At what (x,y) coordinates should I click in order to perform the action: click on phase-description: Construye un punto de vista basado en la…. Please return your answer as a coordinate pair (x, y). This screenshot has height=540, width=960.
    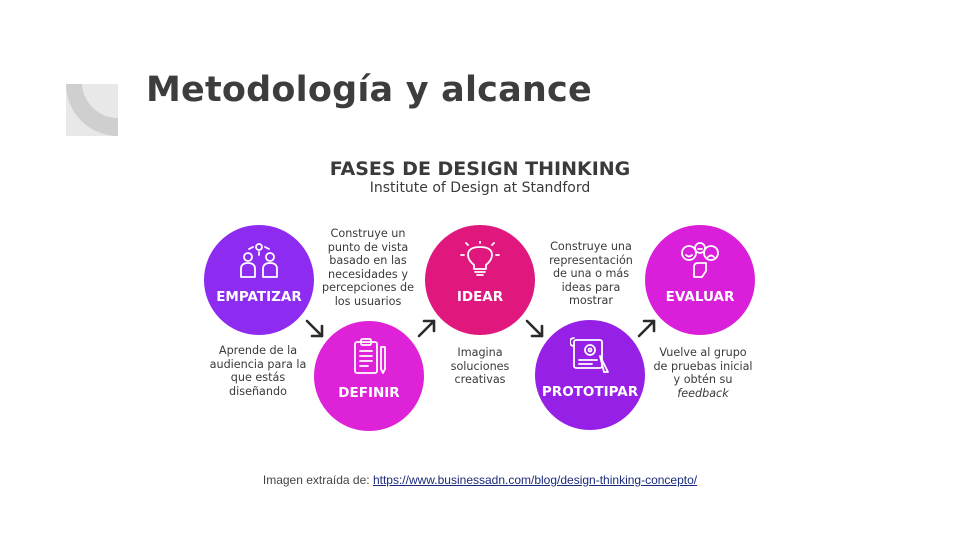
    Looking at the image, I should click on (368, 267).